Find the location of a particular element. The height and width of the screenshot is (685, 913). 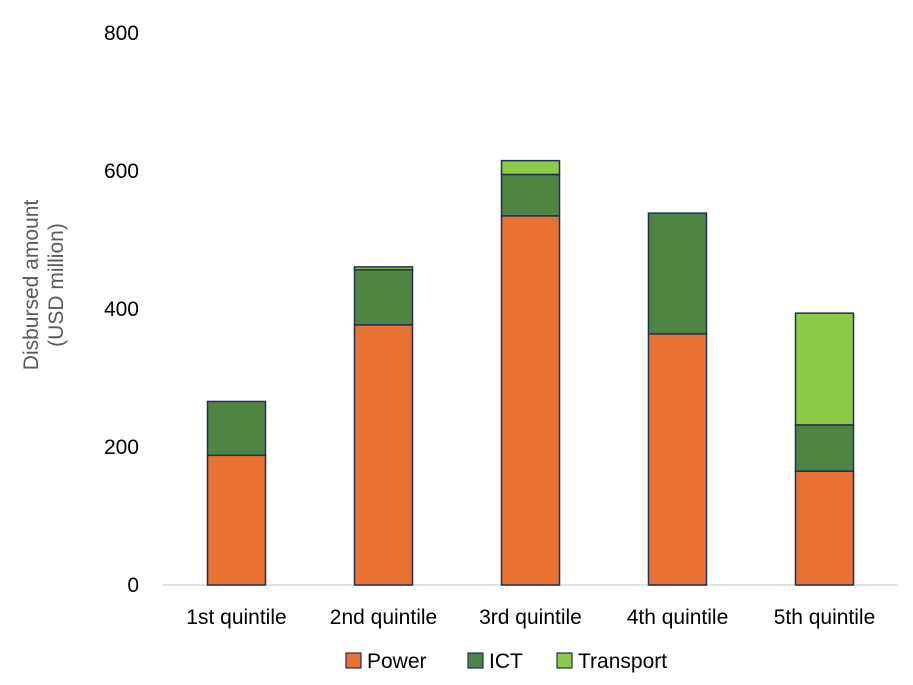

y-tick-label: 800 is located at coordinates (121, 33).